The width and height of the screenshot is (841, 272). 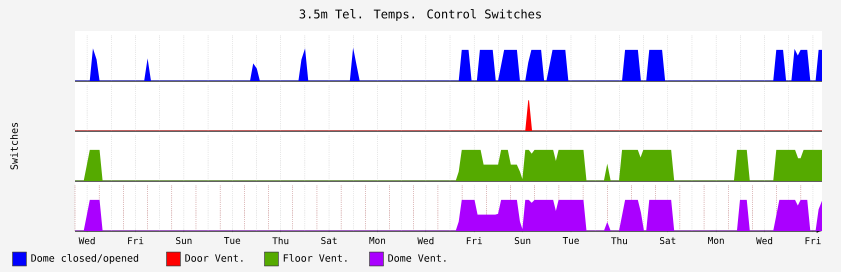 I want to click on y-axis-title: Switches, so click(x=14, y=146).